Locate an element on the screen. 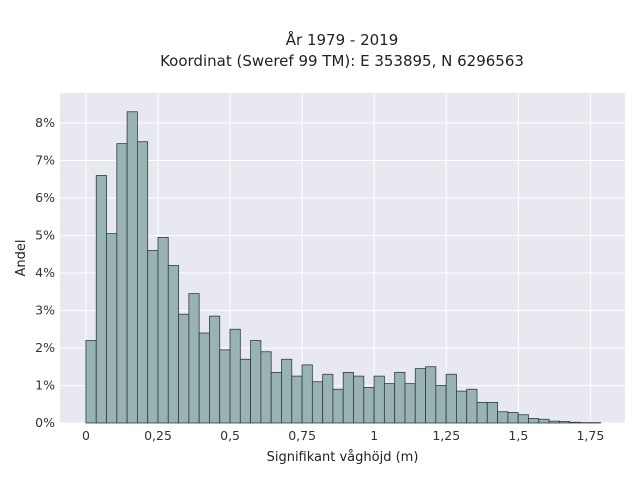 The height and width of the screenshot is (480, 640). chart-title: År 1979 - 2019 is located at coordinates (342, 39).